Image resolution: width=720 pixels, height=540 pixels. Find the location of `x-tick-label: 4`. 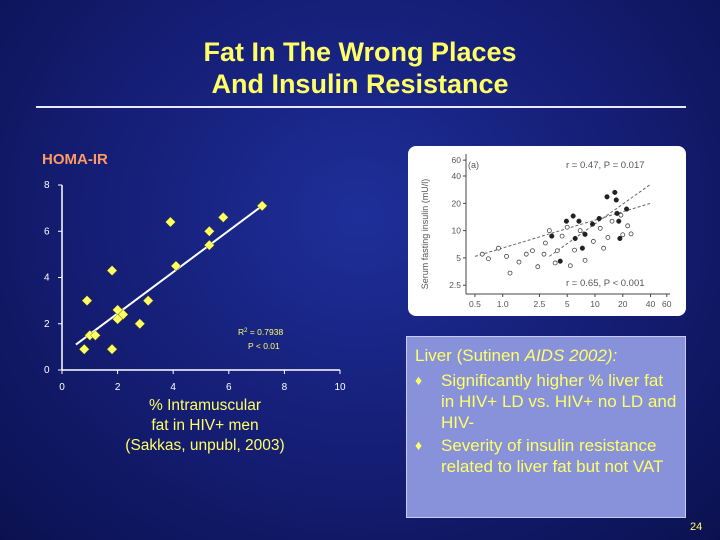

x-tick-label: 4 is located at coordinates (173, 387).